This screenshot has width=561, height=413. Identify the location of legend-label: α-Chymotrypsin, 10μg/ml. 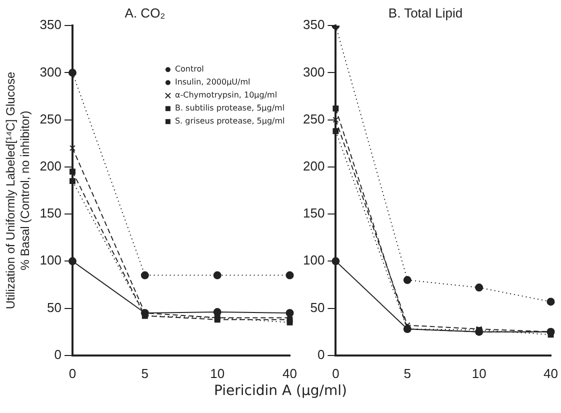
(226, 95).